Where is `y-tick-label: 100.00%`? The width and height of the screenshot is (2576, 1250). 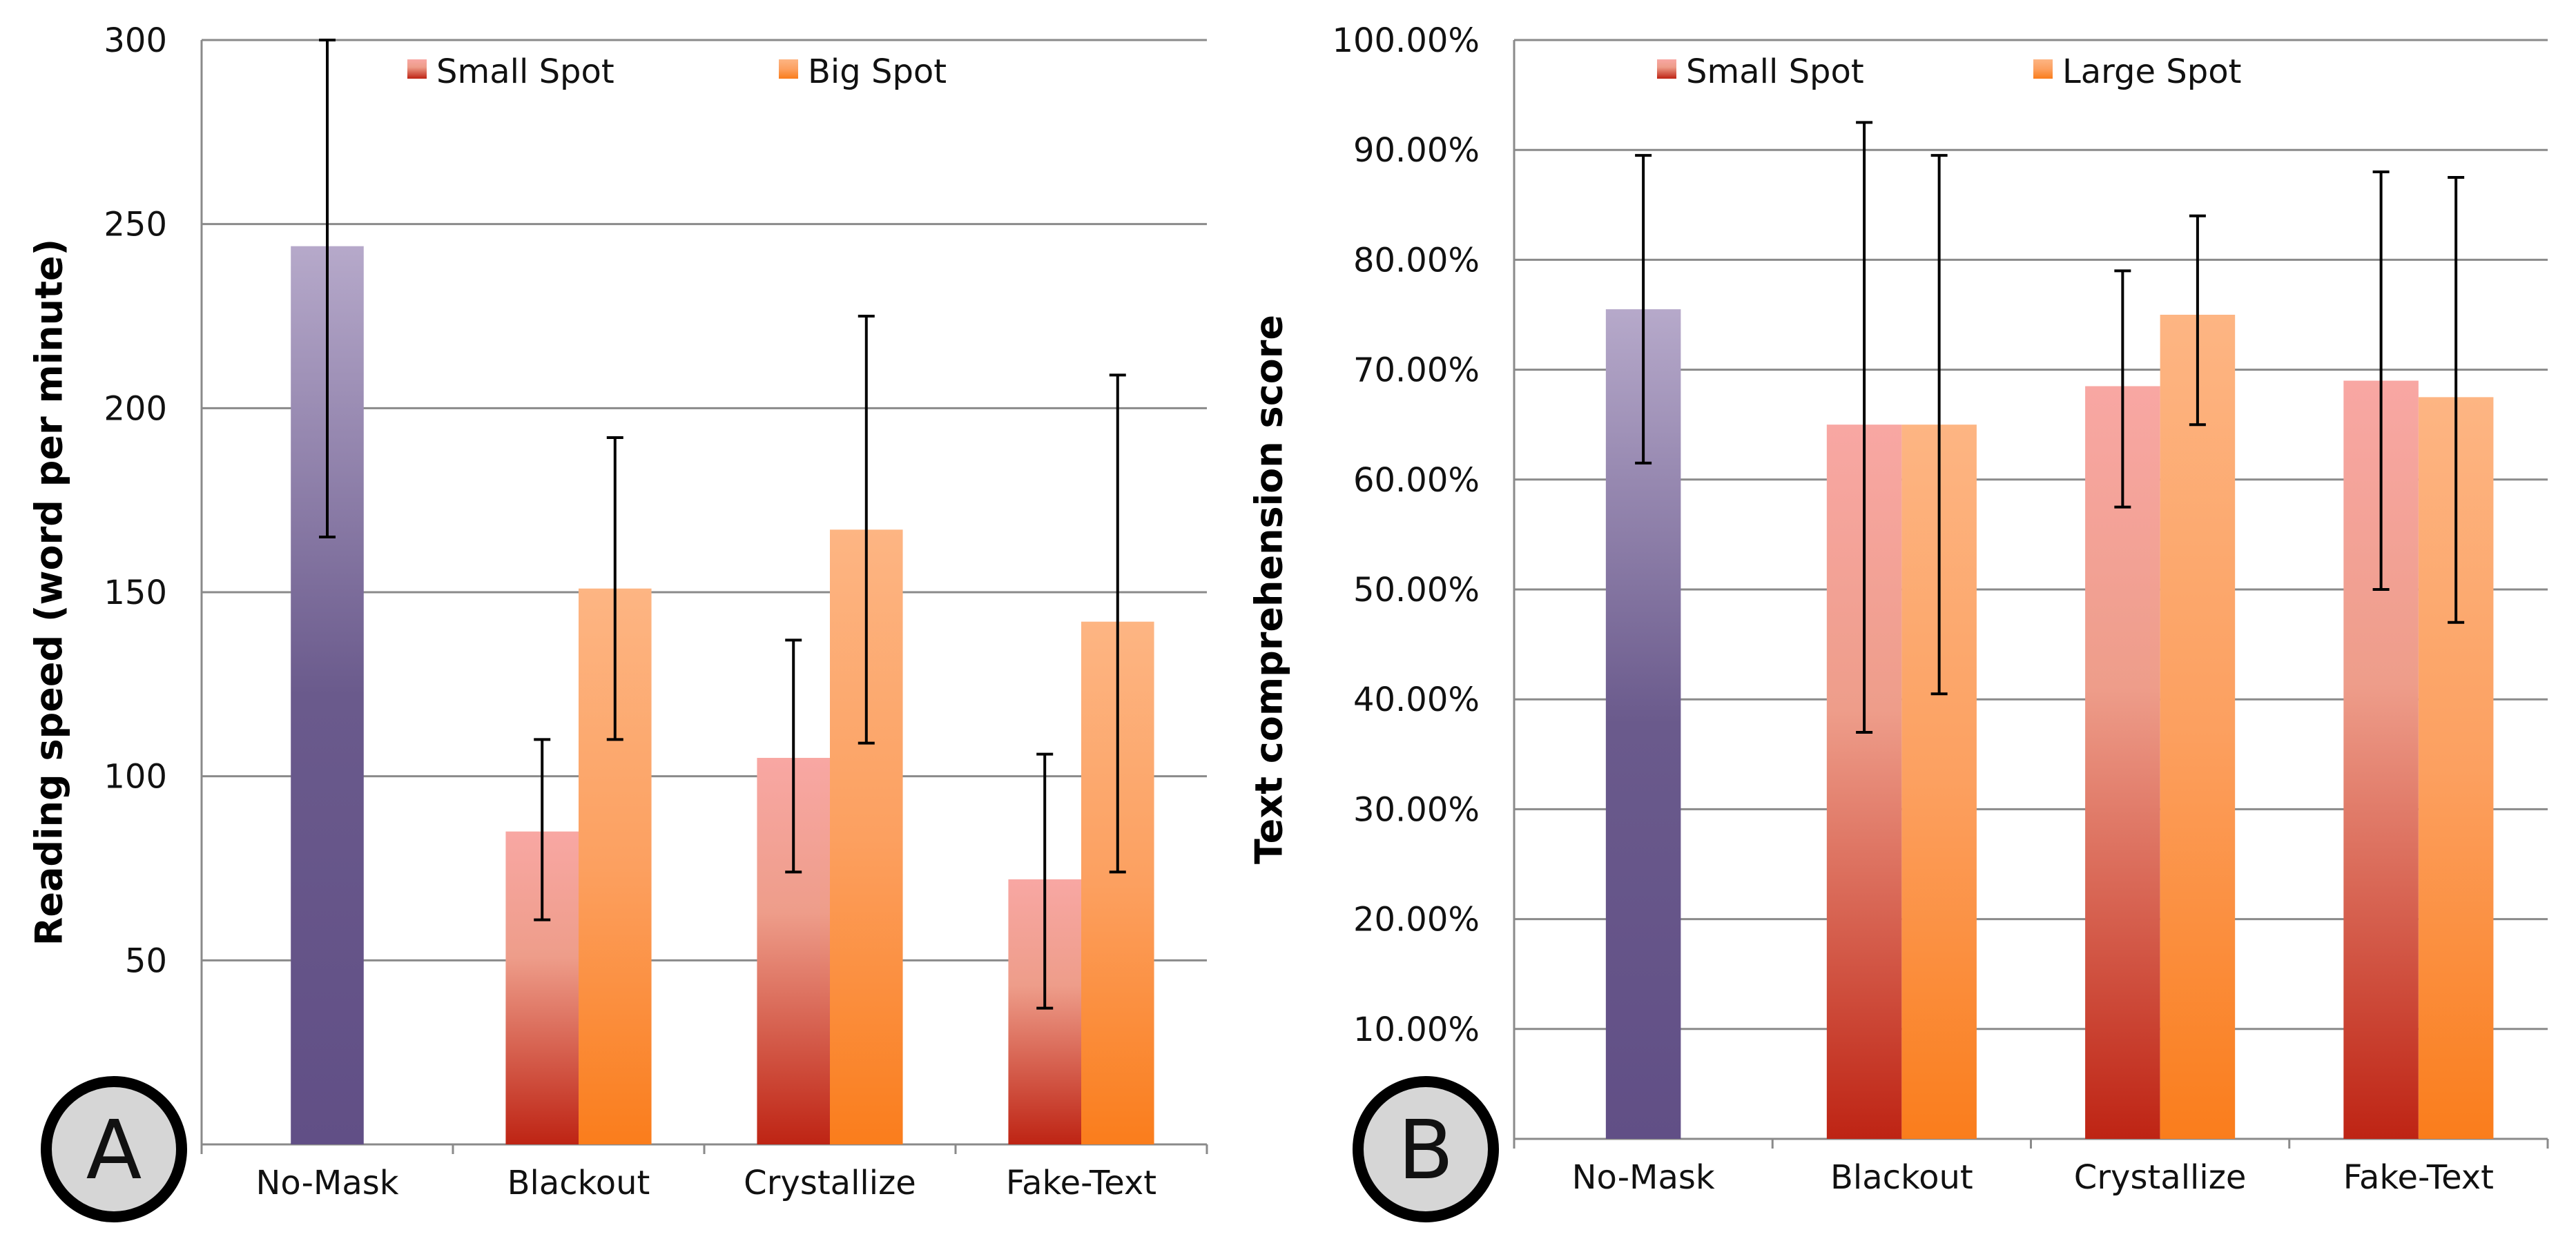 y-tick-label: 100.00% is located at coordinates (1406, 40).